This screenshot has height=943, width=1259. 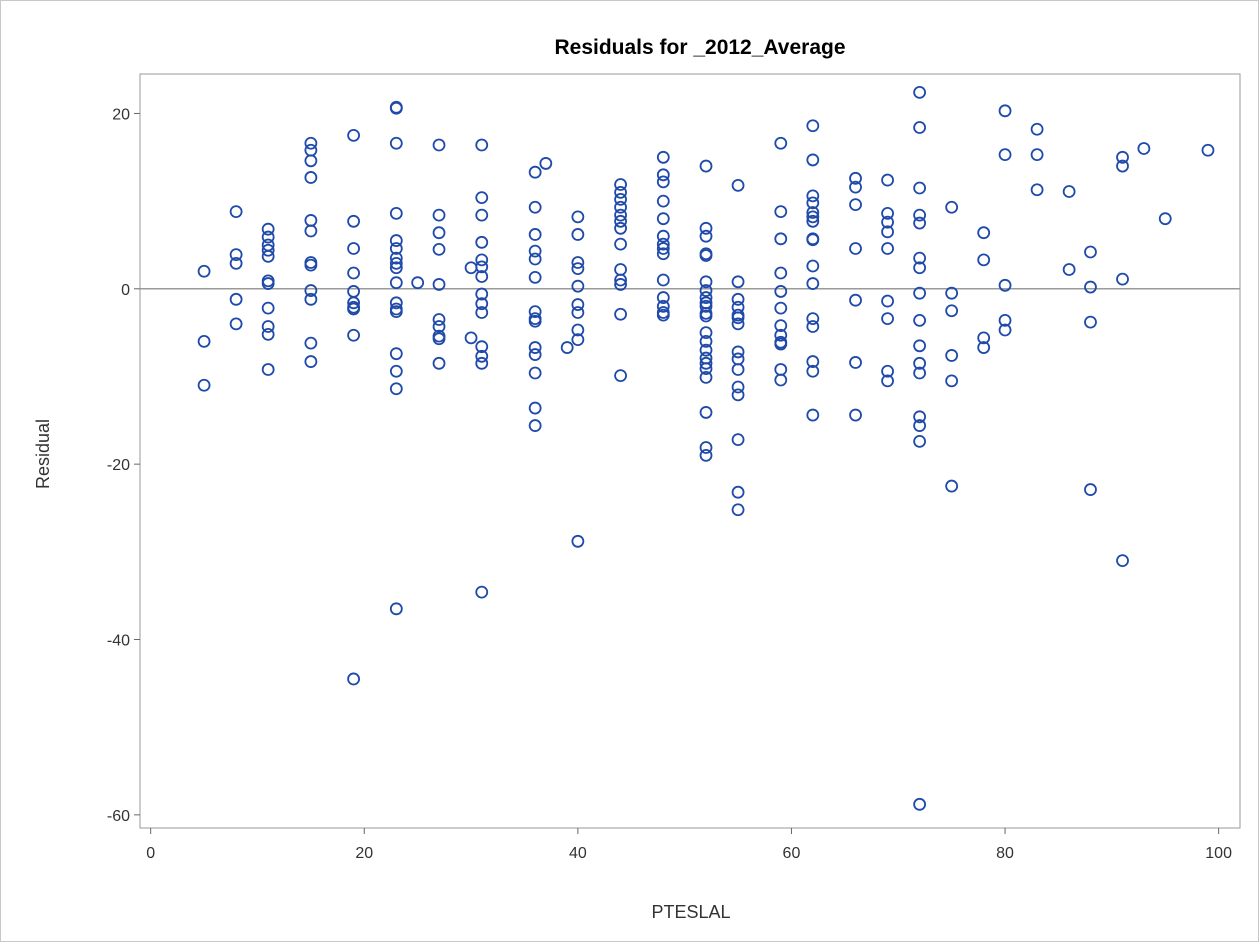 I want to click on y-tick-label: 20, so click(x=121, y=114).